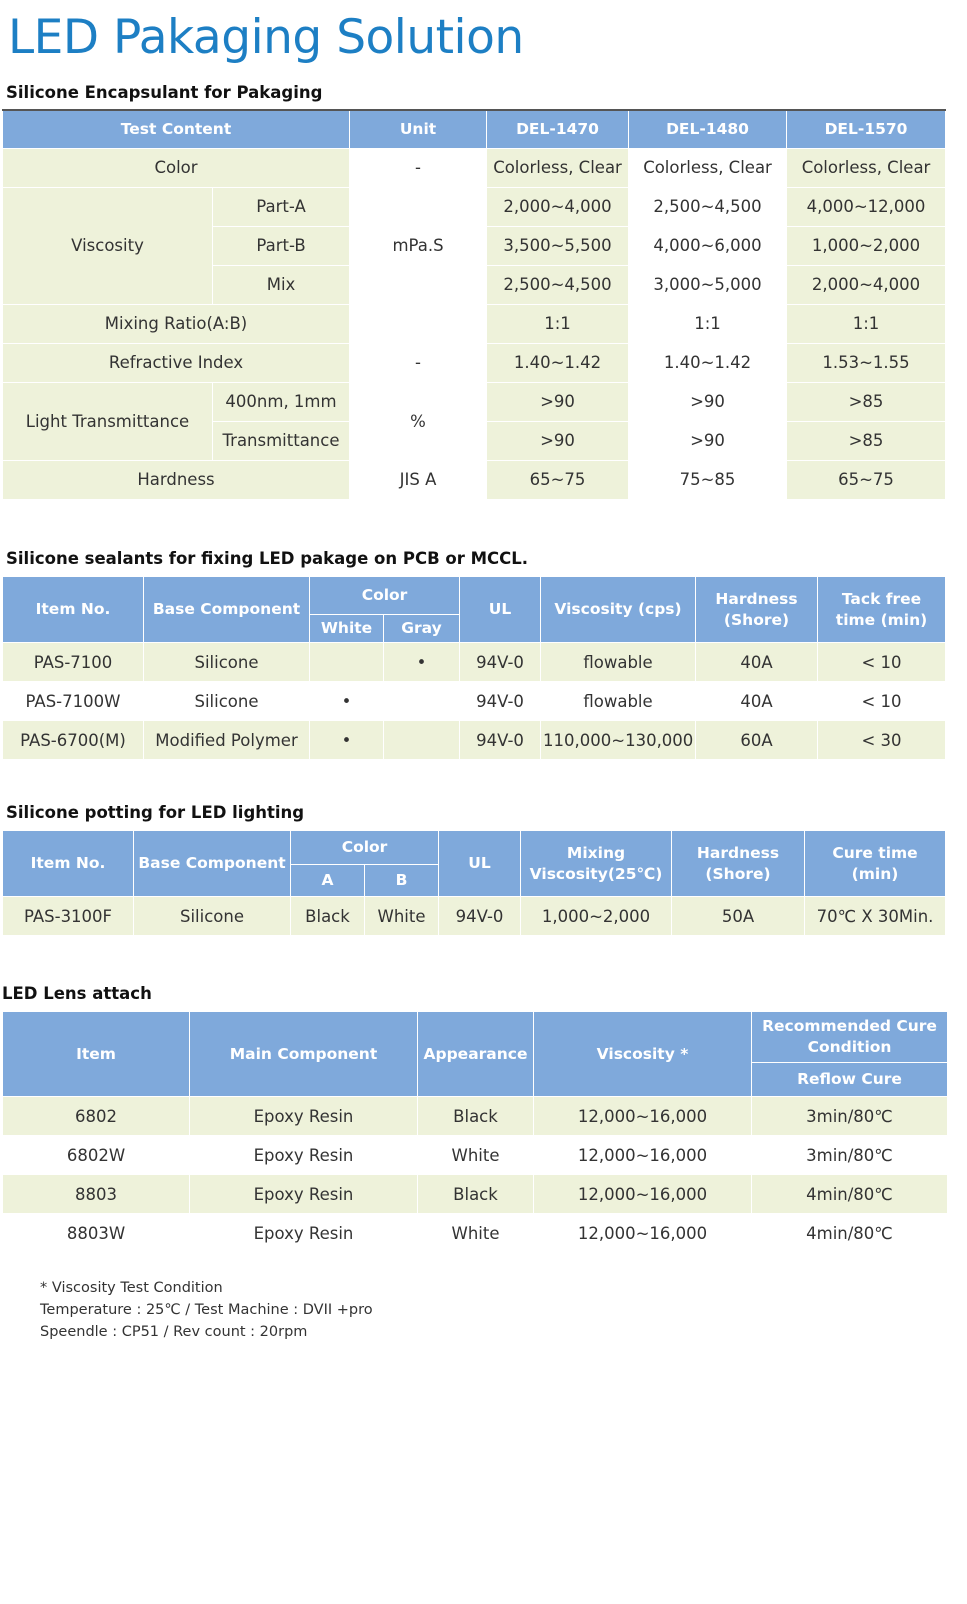 The height and width of the screenshot is (1604, 967). What do you see at coordinates (418, 421) in the screenshot?
I see `unit-cell: %` at bounding box center [418, 421].